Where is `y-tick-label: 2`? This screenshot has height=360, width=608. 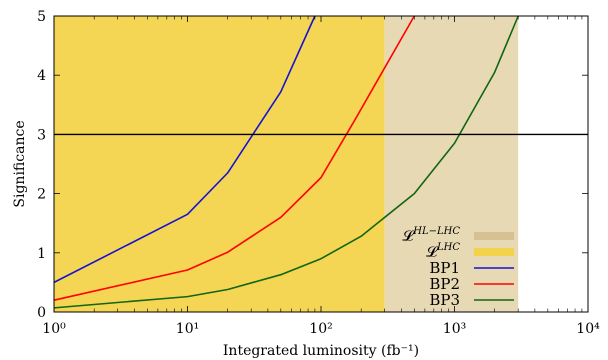 y-tick-label: 2 is located at coordinates (41, 195).